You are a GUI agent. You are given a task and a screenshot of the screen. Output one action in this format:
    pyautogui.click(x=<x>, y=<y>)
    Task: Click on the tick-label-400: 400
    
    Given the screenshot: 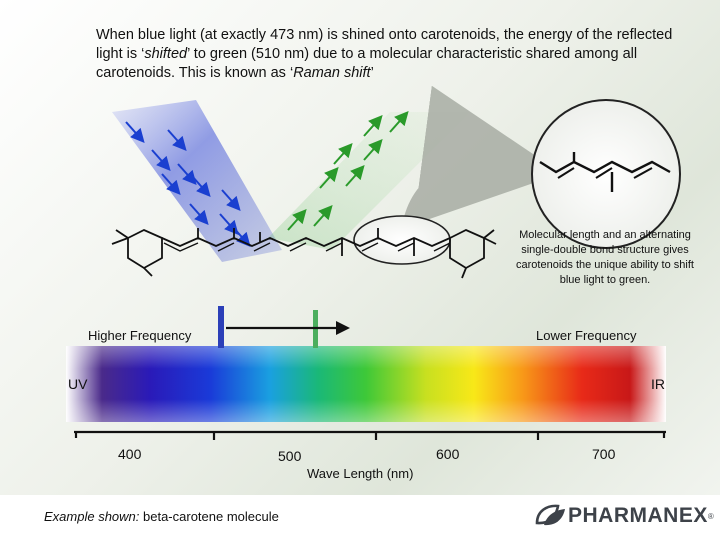 What is the action you would take?
    pyautogui.click(x=130, y=454)
    